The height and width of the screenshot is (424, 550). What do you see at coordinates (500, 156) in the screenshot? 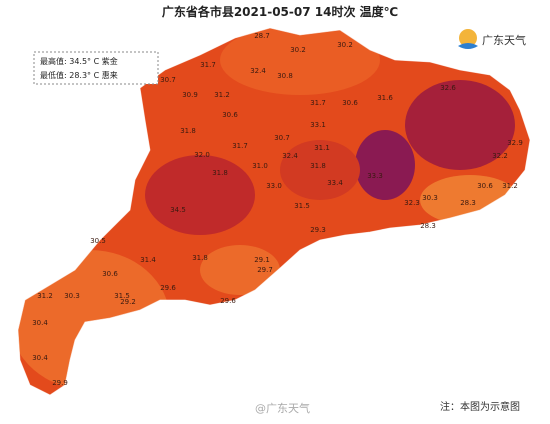
I see `temperature-label: 32.2` at bounding box center [500, 156].